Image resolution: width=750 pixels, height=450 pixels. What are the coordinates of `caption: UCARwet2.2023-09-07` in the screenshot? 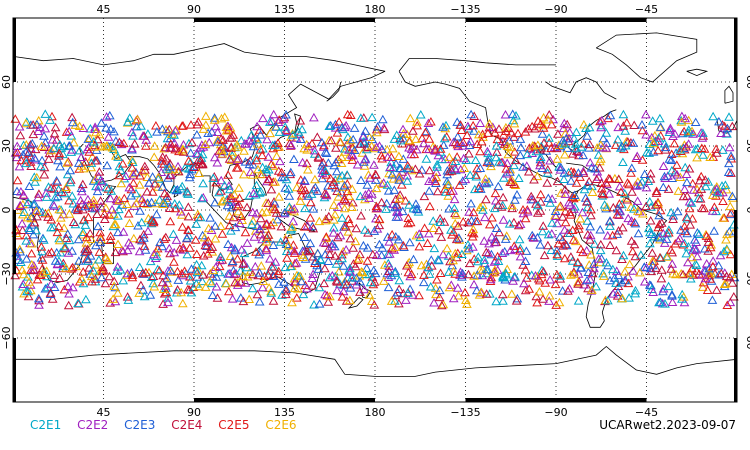 It's located at (667, 425).